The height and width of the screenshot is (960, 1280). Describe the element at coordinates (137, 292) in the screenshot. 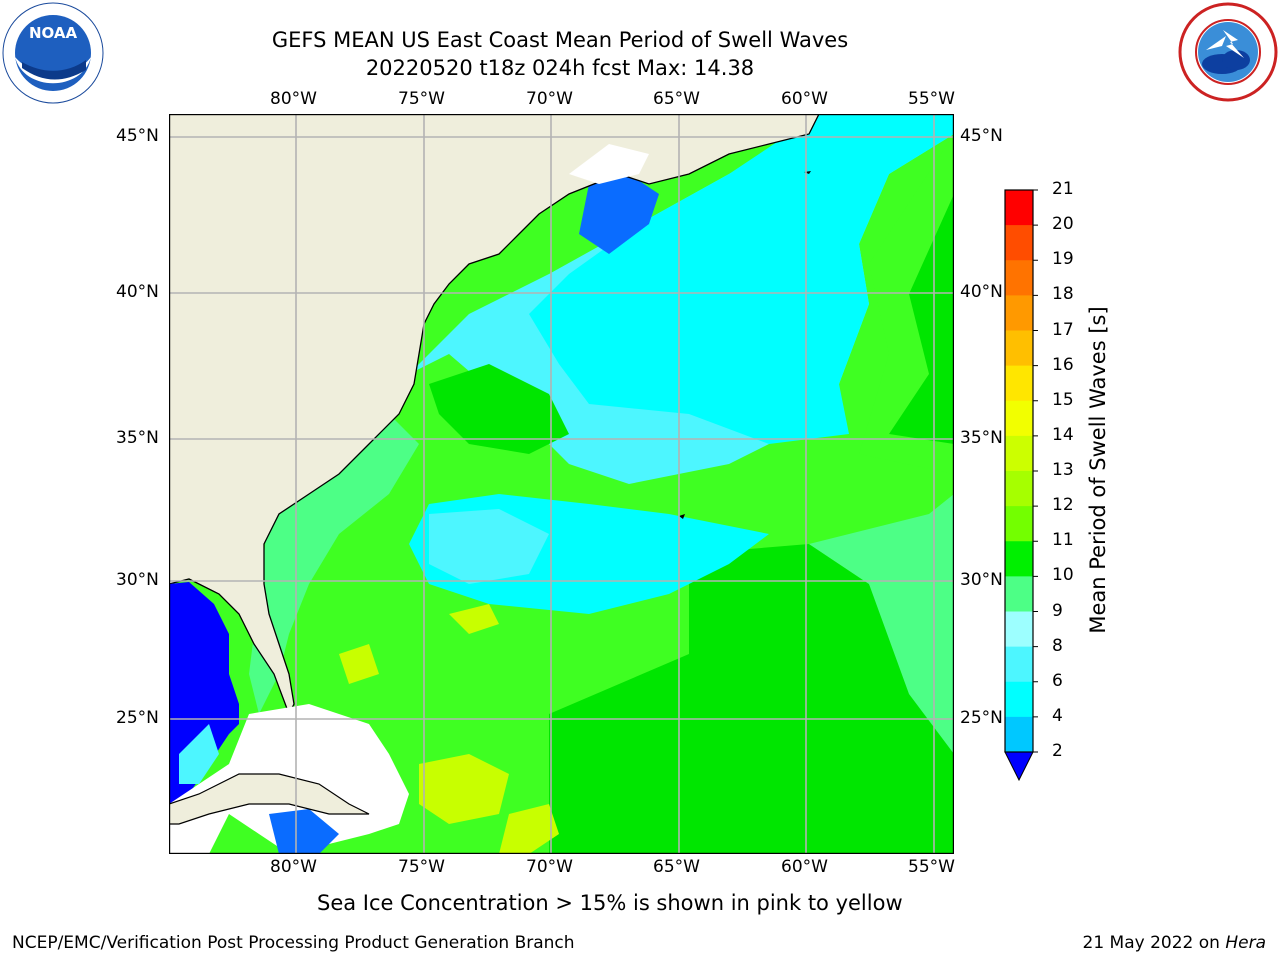

I see `lat-label-left-40n: 40°N` at that location.